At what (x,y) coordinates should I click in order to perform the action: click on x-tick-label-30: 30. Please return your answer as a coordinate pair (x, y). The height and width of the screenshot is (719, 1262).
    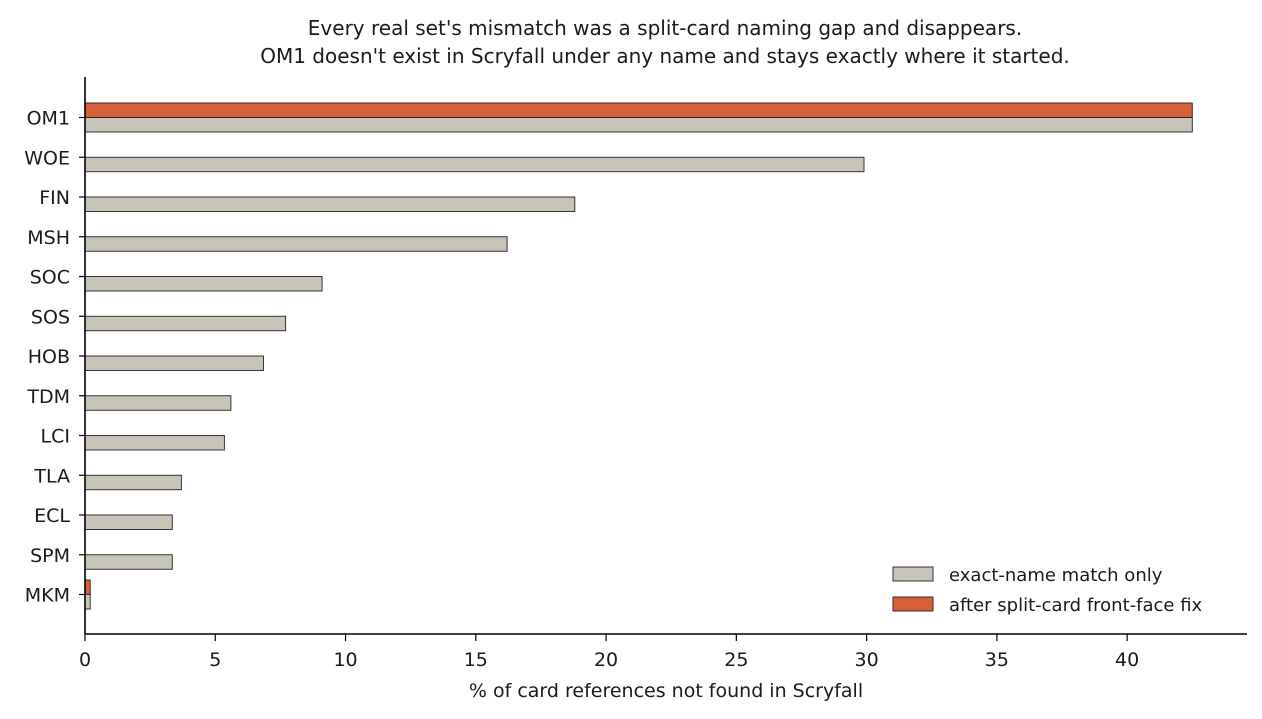
    Looking at the image, I should click on (867, 660).